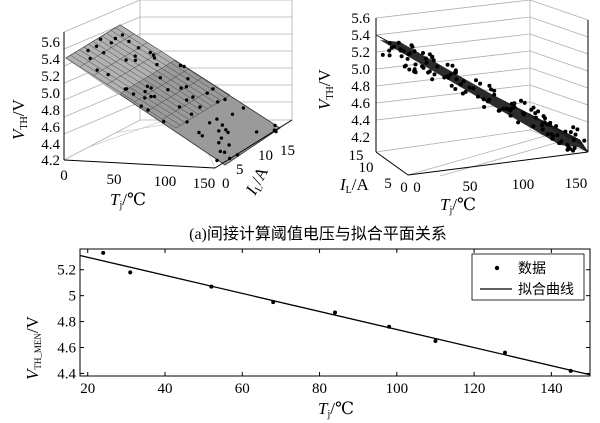 Image resolution: width=600 pixels, height=423 pixels. Describe the element at coordinates (87, 389) in the screenshot. I see `x-tick-label: 20` at that location.